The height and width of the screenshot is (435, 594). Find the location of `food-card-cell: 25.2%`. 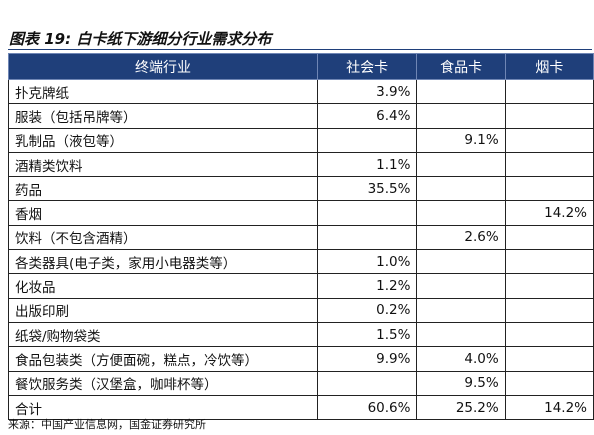

food-card-cell: 25.2% is located at coordinates (461, 407).